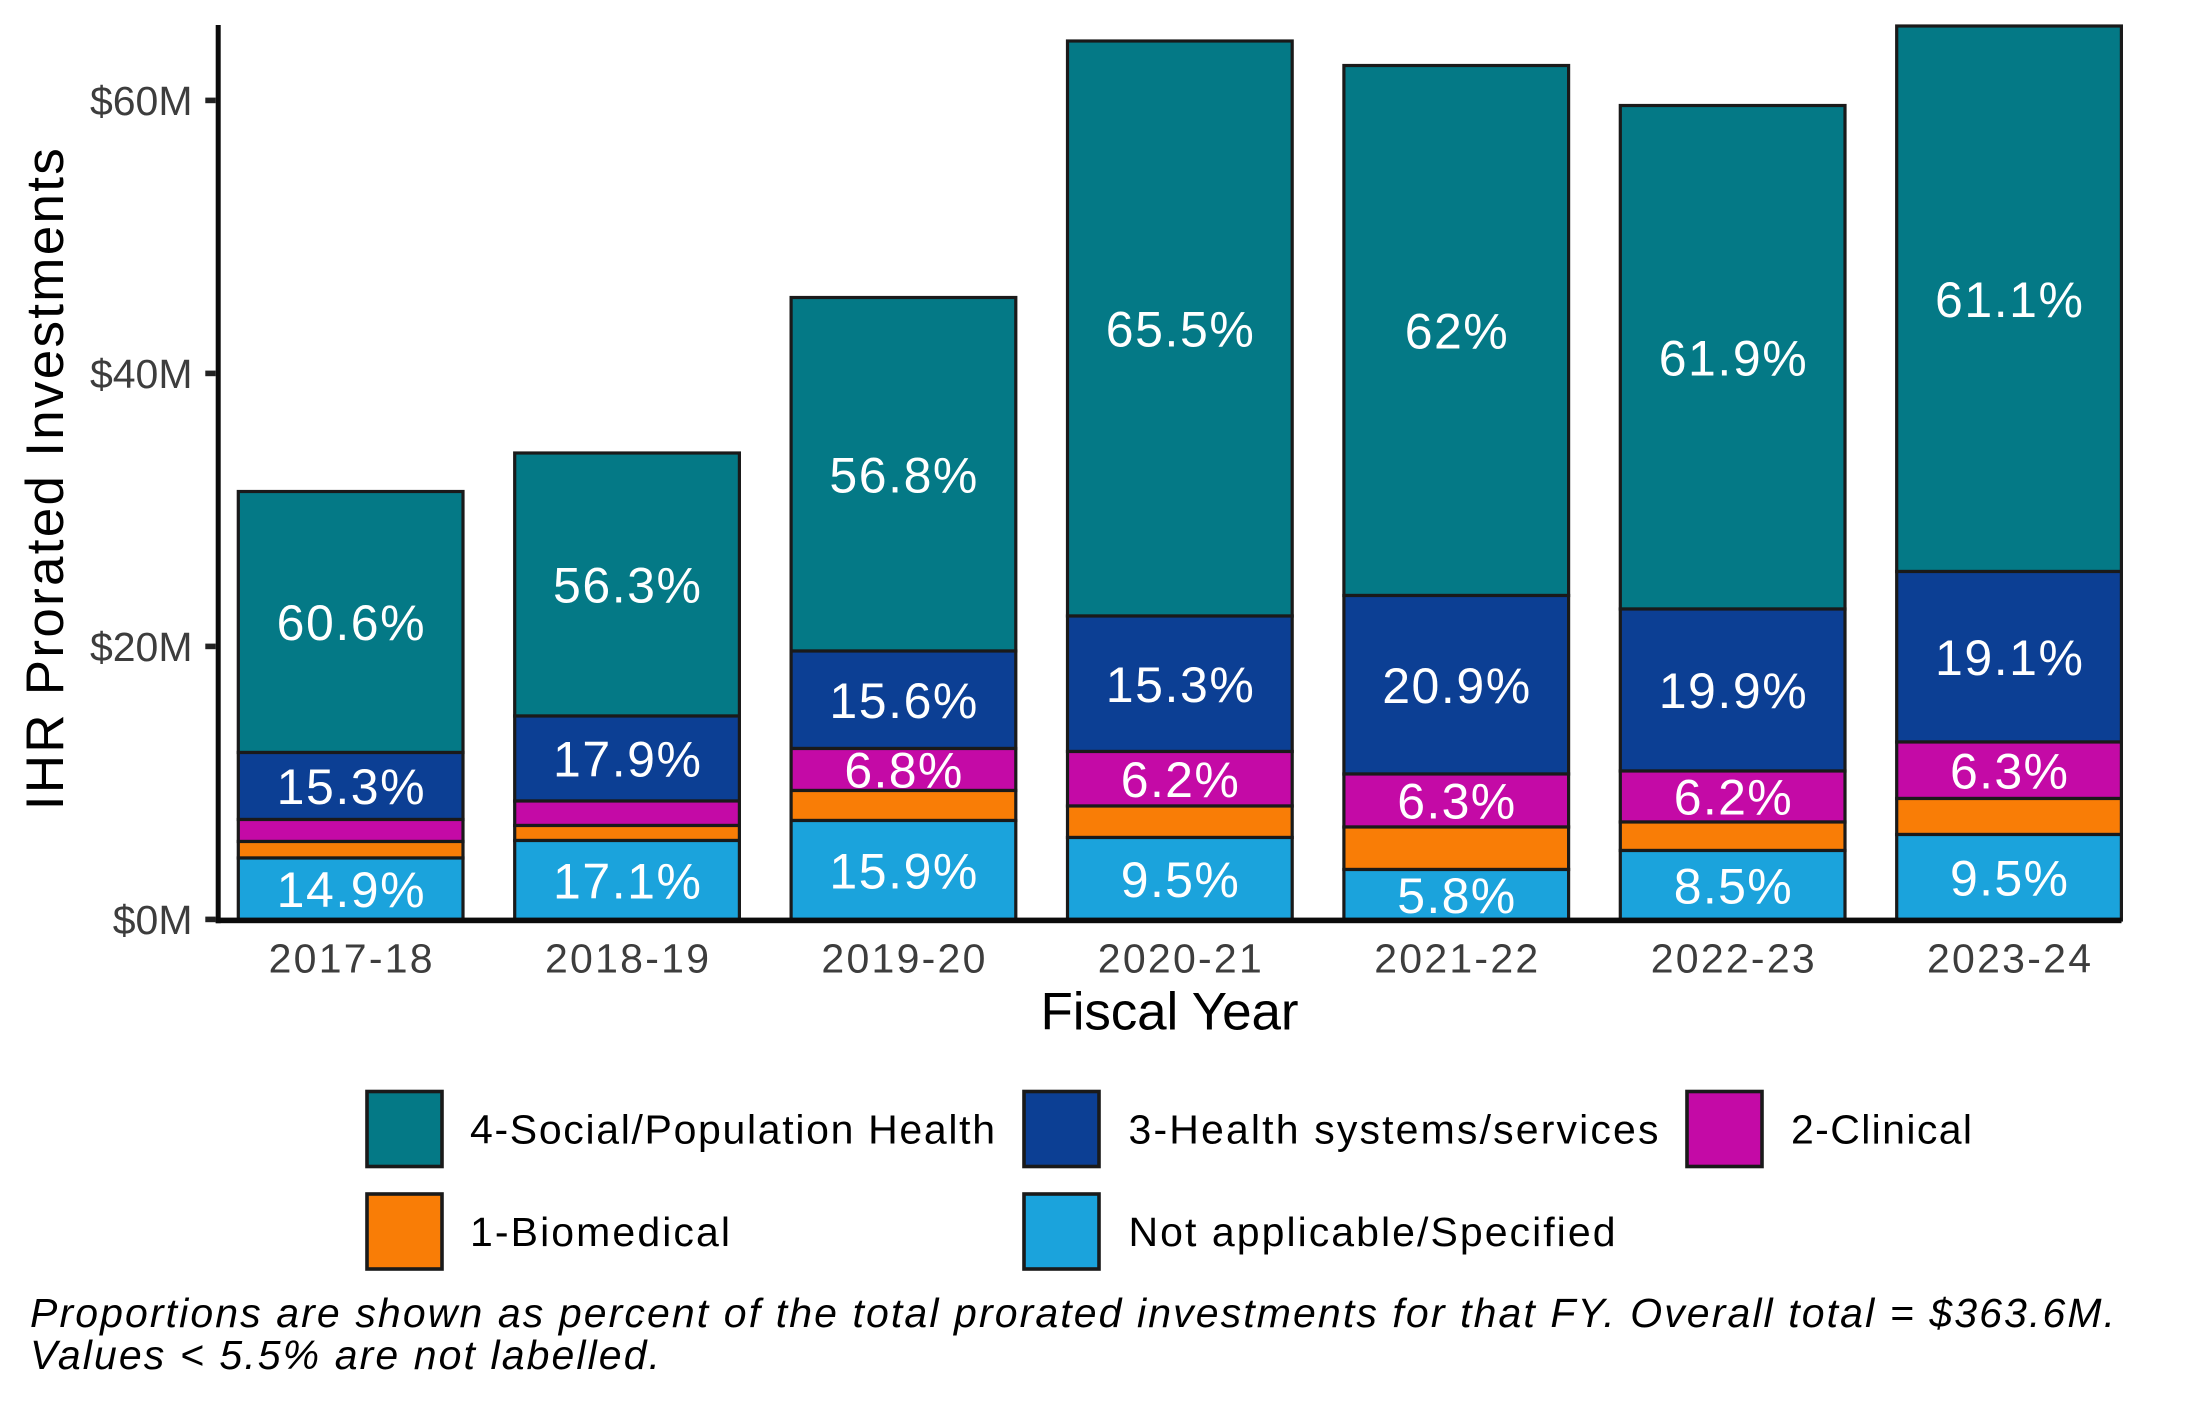 Image resolution: width=2186 pixels, height=1402 pixels. Describe the element at coordinates (2009, 658) in the screenshot. I see `svg-text: 19.1%` at that location.